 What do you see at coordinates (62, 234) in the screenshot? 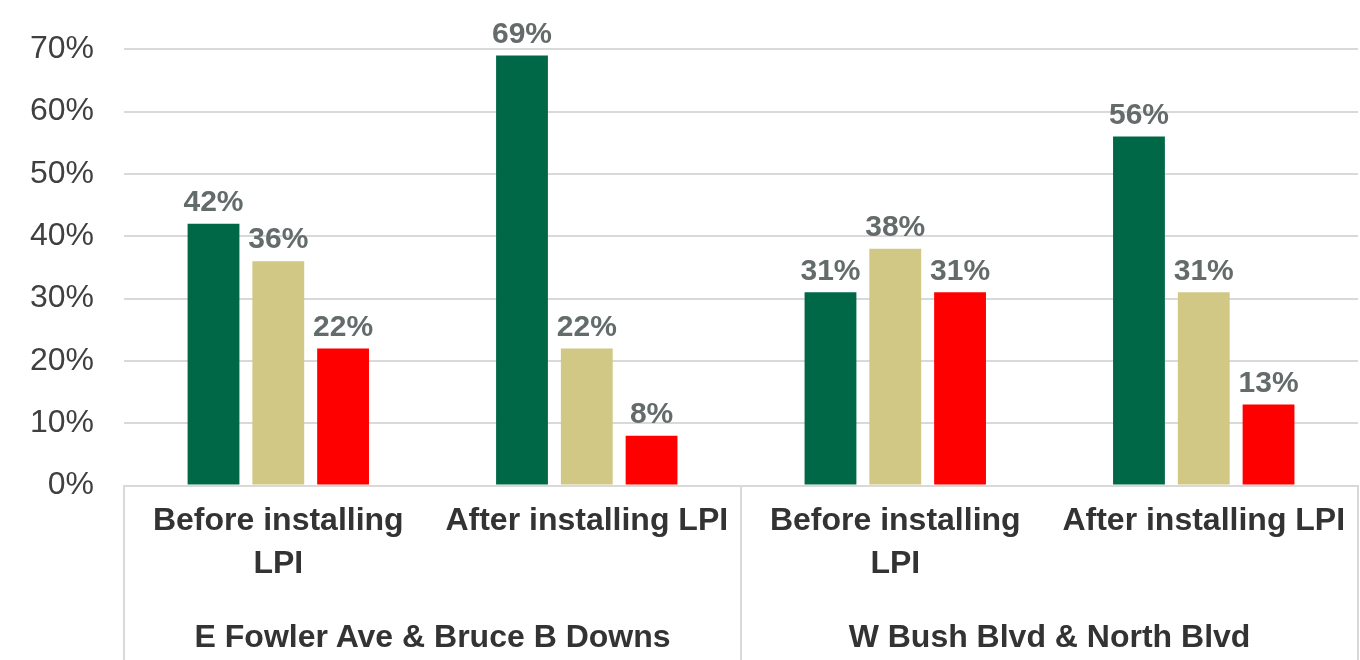
I see `y-tick-label: 40%` at bounding box center [62, 234].